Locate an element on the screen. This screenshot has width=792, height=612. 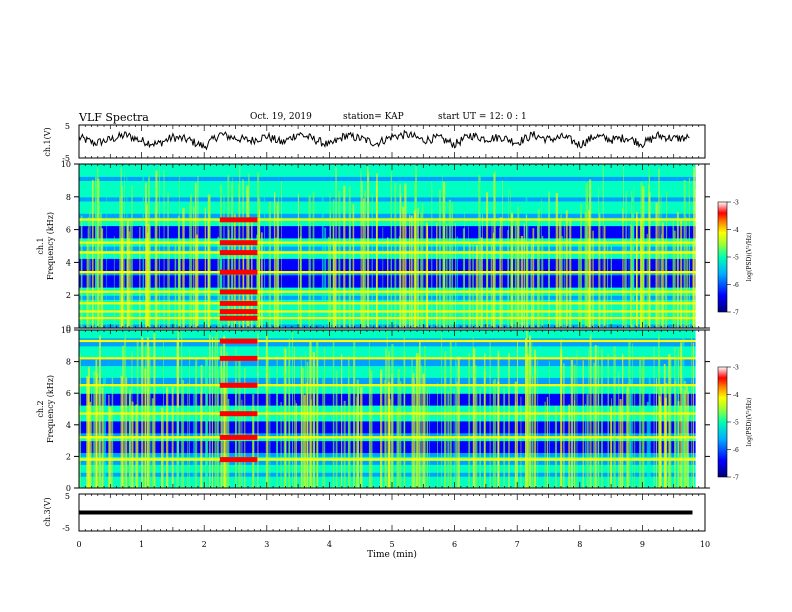
time-tick-label: 7 is located at coordinates (517, 544).